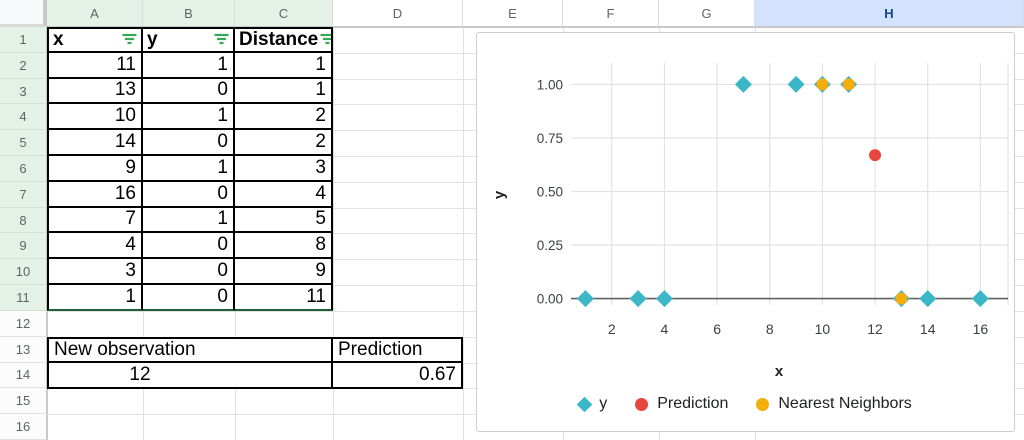 The width and height of the screenshot is (1024, 440). Describe the element at coordinates (140, 374) in the screenshot. I see `new-observation-value: 12` at that location.